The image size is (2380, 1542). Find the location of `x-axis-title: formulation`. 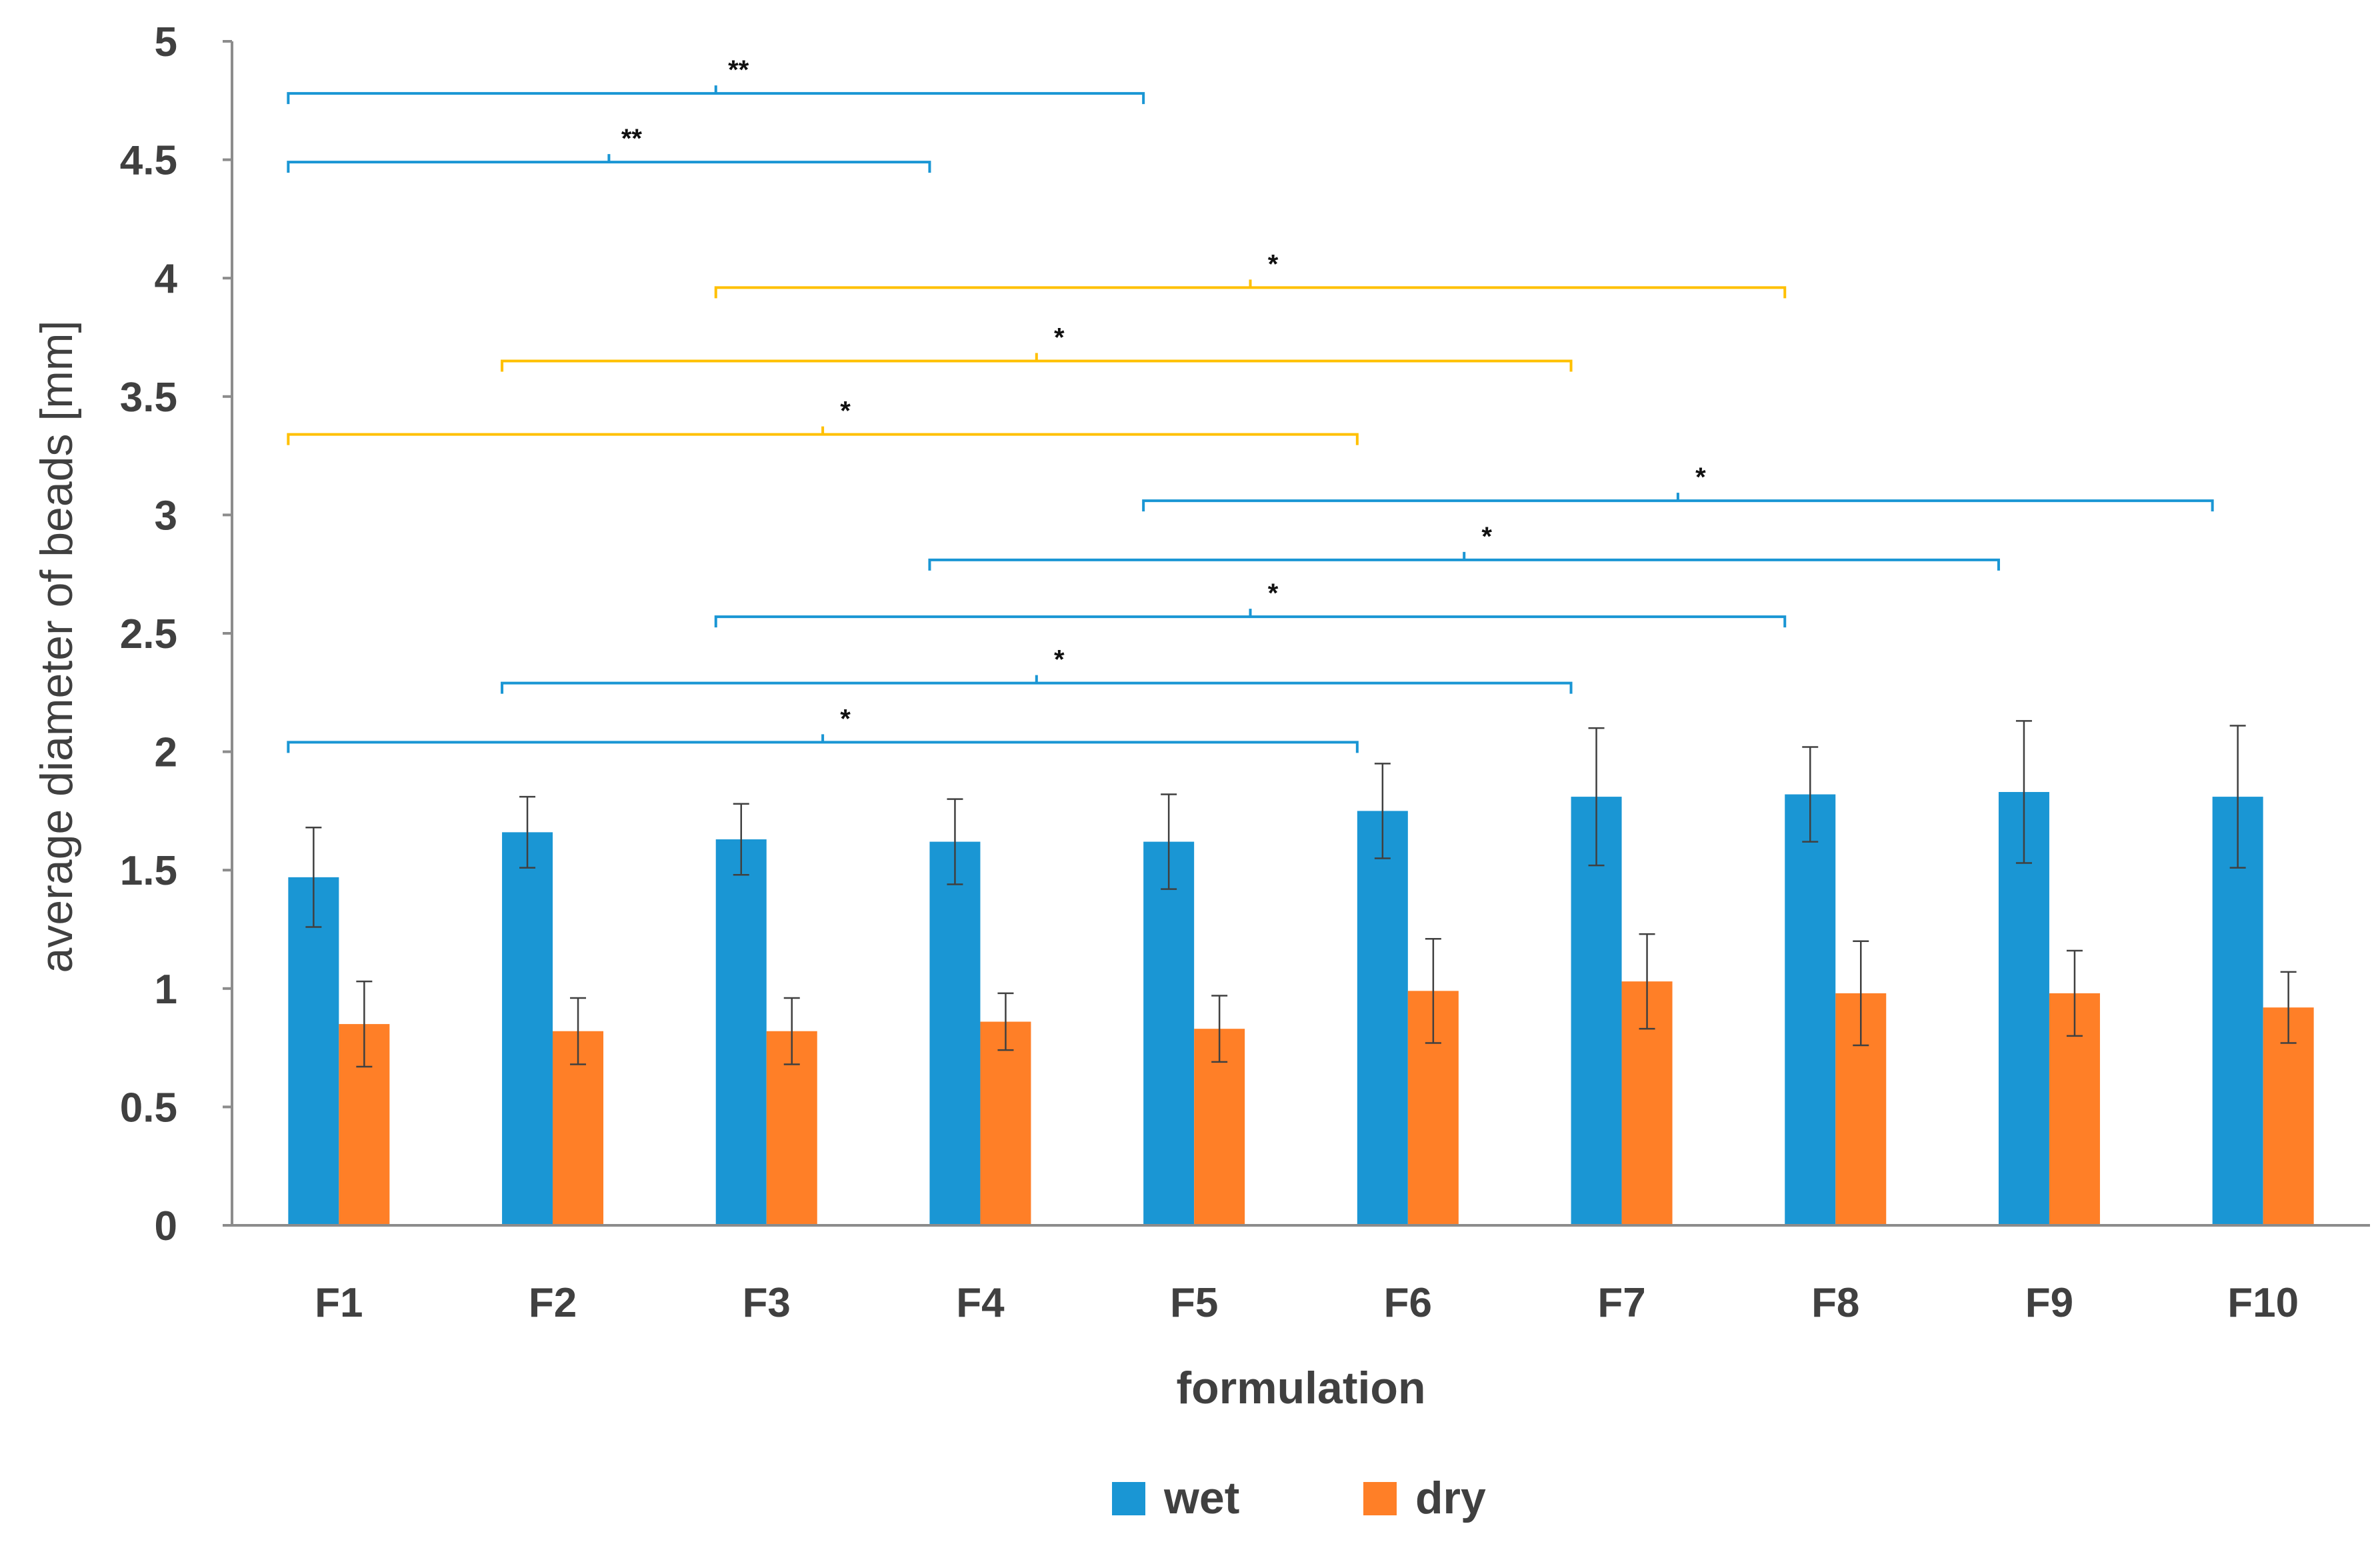

x-axis-title: formulation is located at coordinates (1301, 1388).